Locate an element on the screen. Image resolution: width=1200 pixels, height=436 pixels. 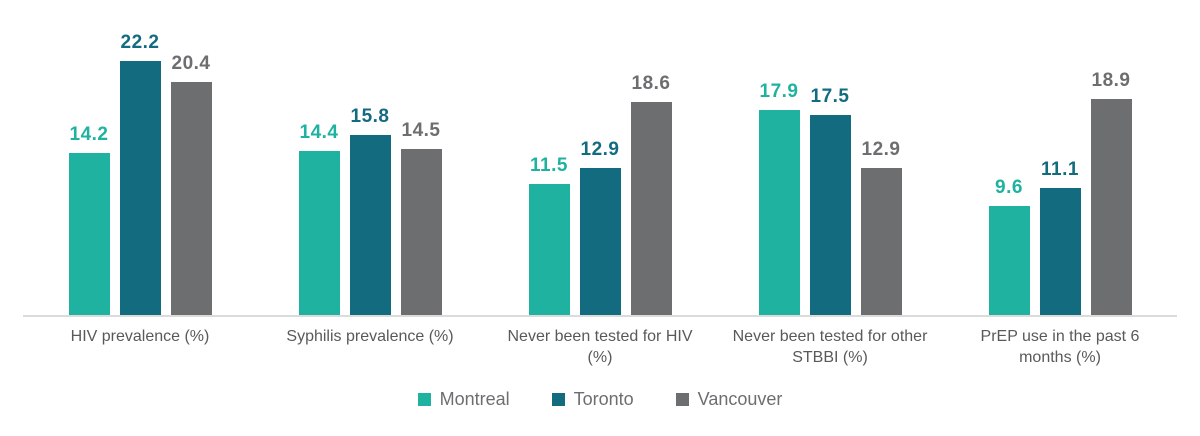
bar-group: 14.4 15.8 14.5 is located at coordinates (370, 158).